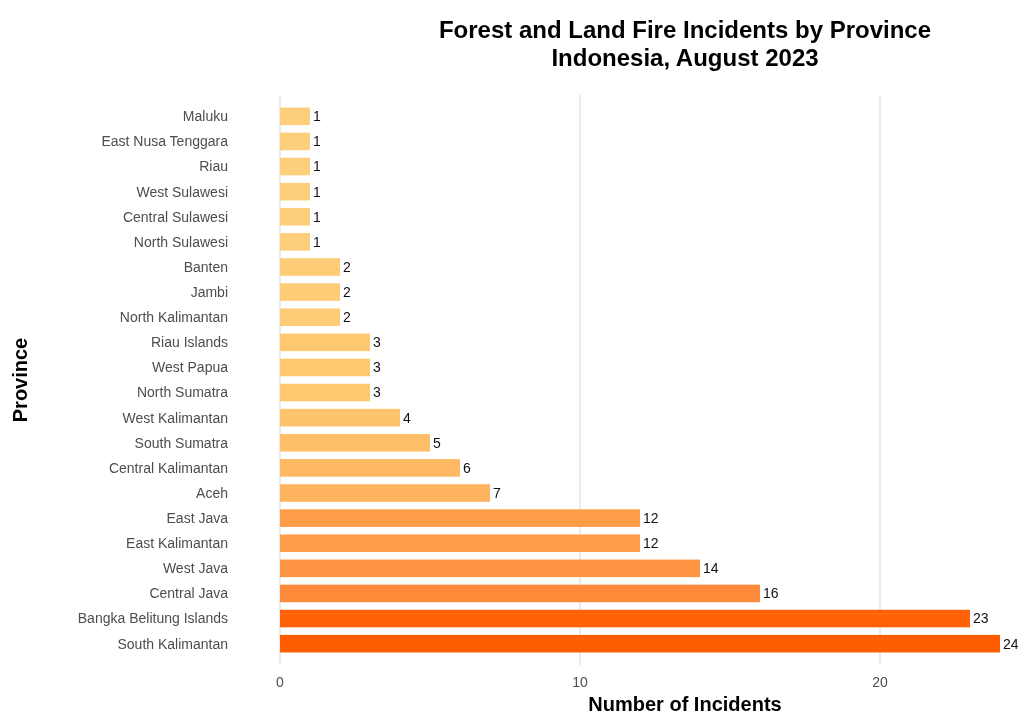  What do you see at coordinates (685, 43) in the screenshot?
I see `chart-title: Forest and Land Fire Incidents by Province Indonesia, August 2023` at bounding box center [685, 43].